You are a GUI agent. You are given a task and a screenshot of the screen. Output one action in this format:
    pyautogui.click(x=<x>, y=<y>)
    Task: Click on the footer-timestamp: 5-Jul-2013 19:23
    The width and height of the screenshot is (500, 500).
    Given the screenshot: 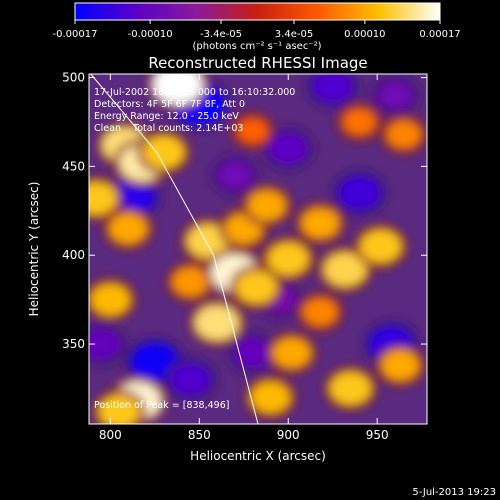 What is the action you would take?
    pyautogui.click(x=454, y=492)
    